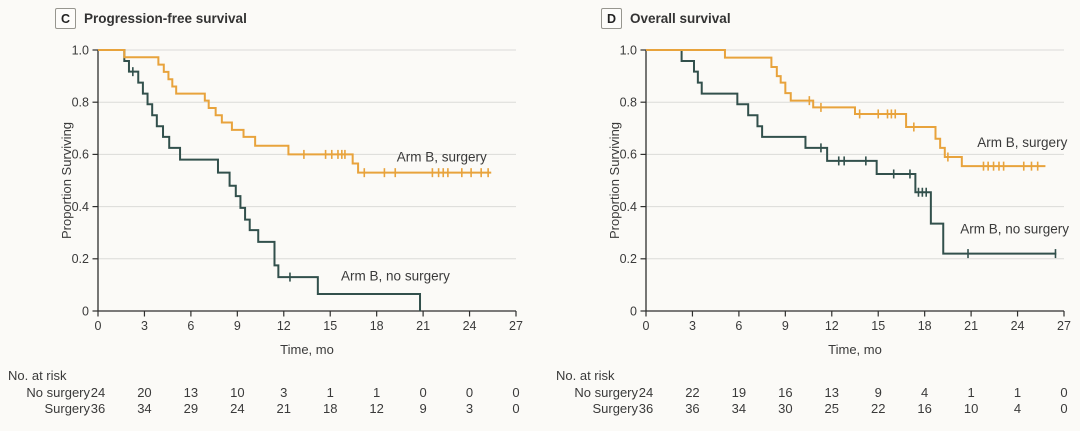  What do you see at coordinates (739, 392) in the screenshot?
I see `risk-count: 19` at bounding box center [739, 392].